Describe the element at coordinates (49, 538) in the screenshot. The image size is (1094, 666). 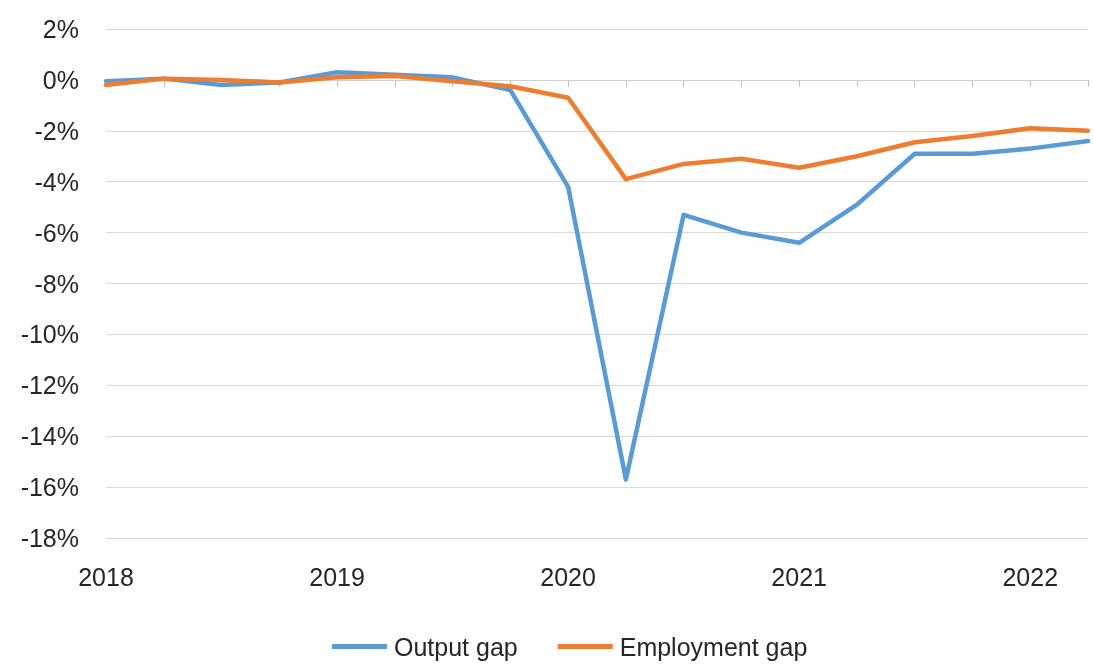
I see `y-tick-label: -18%` at that location.